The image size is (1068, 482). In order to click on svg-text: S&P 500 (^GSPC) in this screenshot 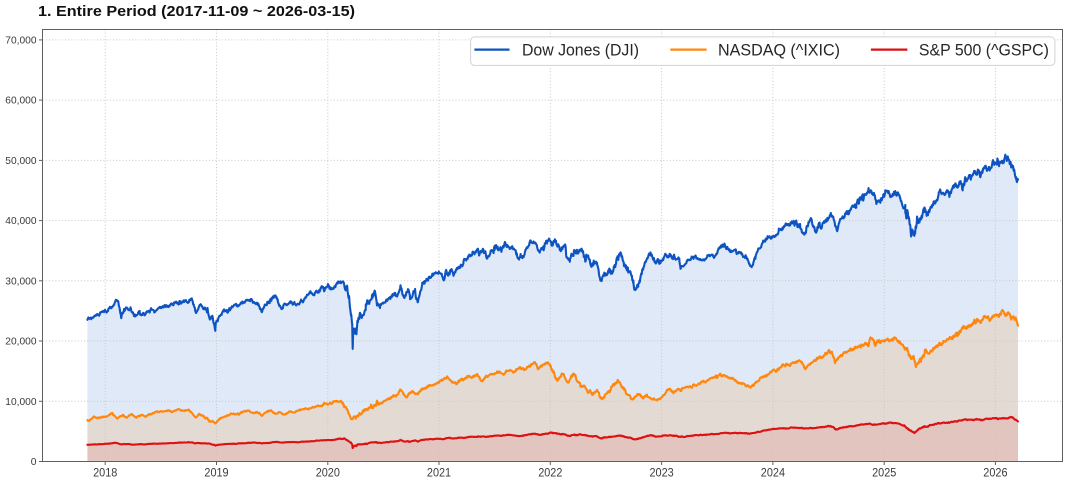, I will do `click(984, 50)`.